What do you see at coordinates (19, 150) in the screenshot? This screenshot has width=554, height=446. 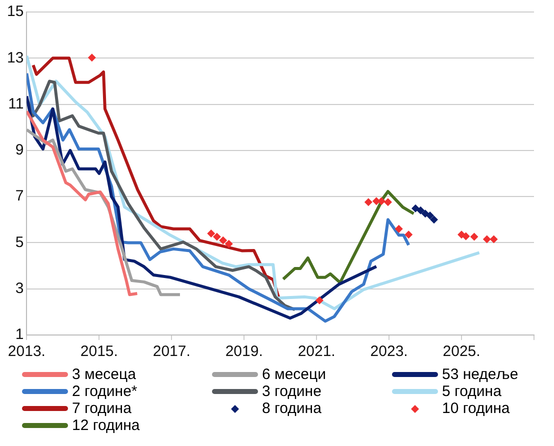 I see `y-tick-label: 9` at bounding box center [19, 150].